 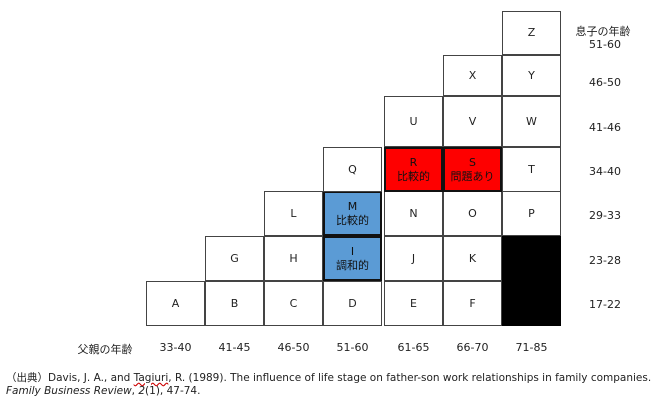 I want to click on cell-letter: K, so click(x=472, y=258).